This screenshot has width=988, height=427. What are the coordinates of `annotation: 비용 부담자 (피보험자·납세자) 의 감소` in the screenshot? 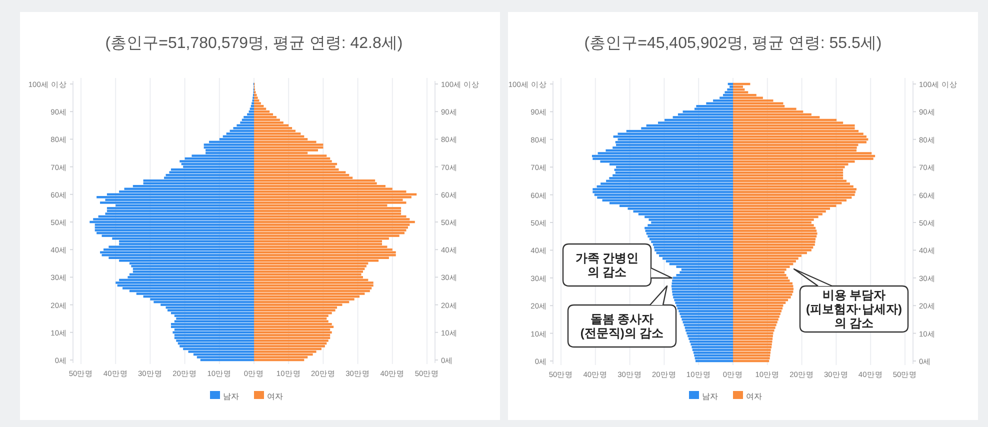 It's located at (854, 309).